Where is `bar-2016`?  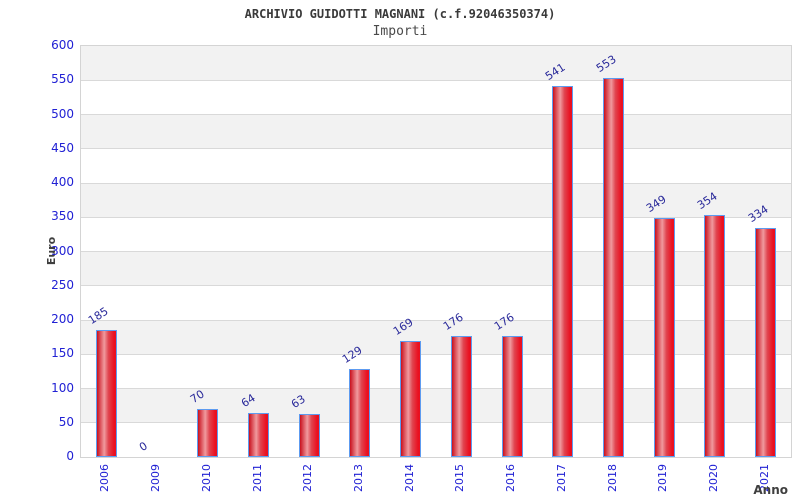
bar-2016 is located at coordinates (512, 396).